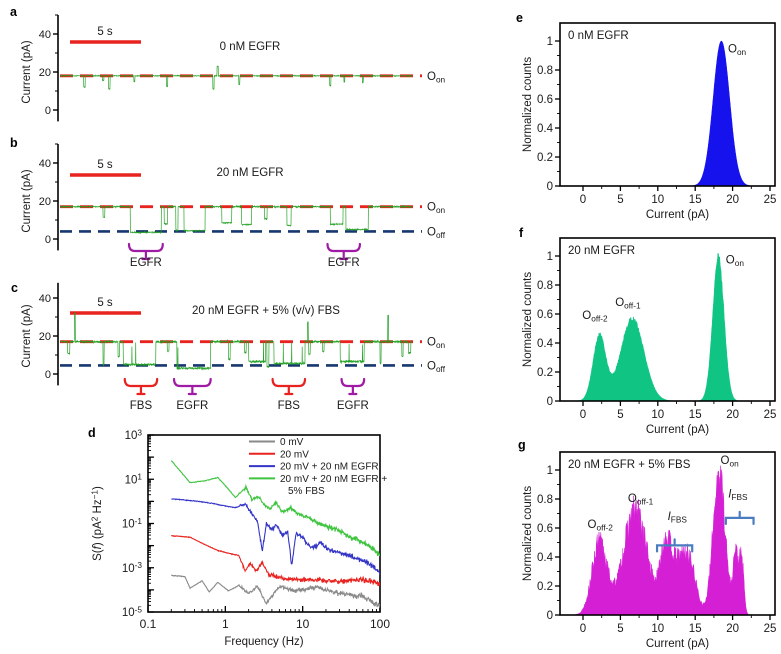 This screenshot has height=654, width=781. What do you see at coordinates (738, 496) in the screenshot?
I see `peak-label: IFBS` at bounding box center [738, 496].